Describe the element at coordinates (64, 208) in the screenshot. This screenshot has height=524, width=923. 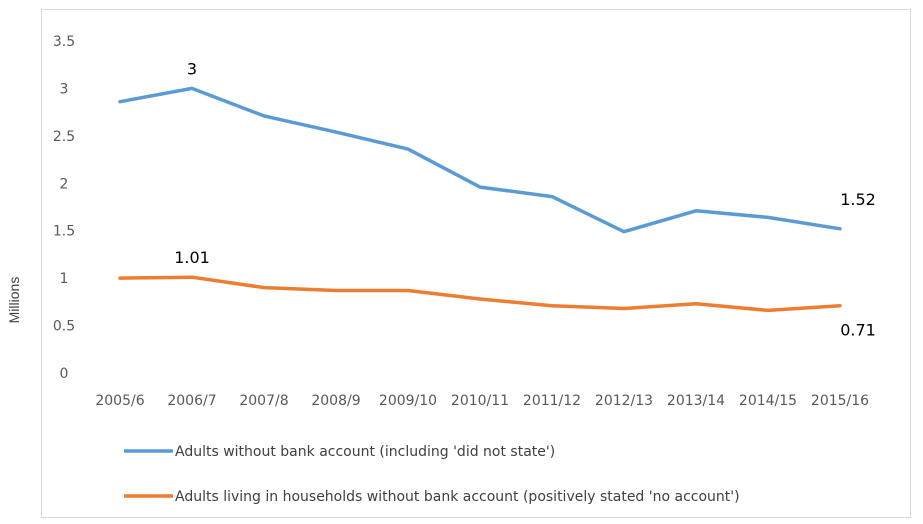
I see `y-axis-ticks: 0 0.5 1 1.5 2 2.5 3 3.5` at that location.